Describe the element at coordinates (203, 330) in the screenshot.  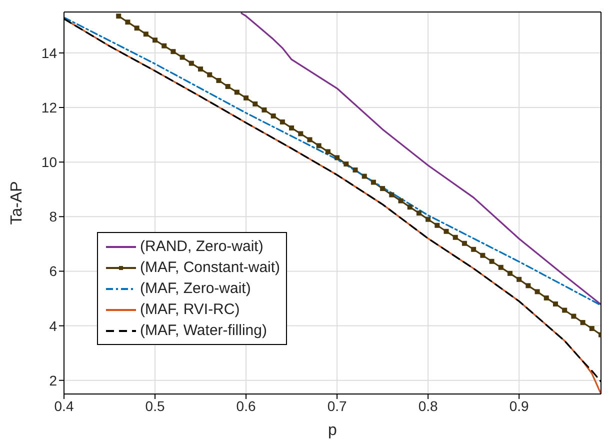
I see `legend-label: (MAF, Water-filling)` at that location.